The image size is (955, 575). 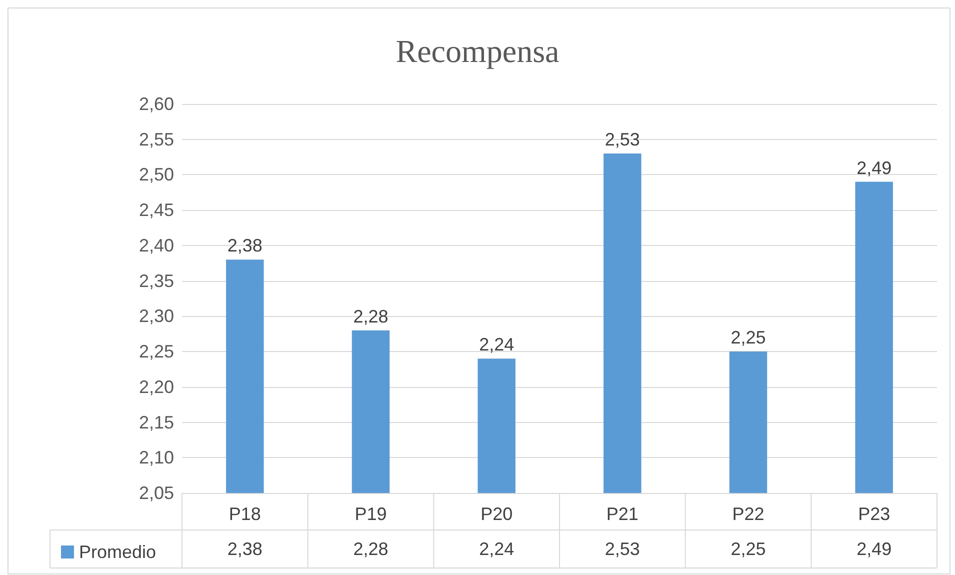 I want to click on y-tick-label: 2,15, so click(x=156, y=422).